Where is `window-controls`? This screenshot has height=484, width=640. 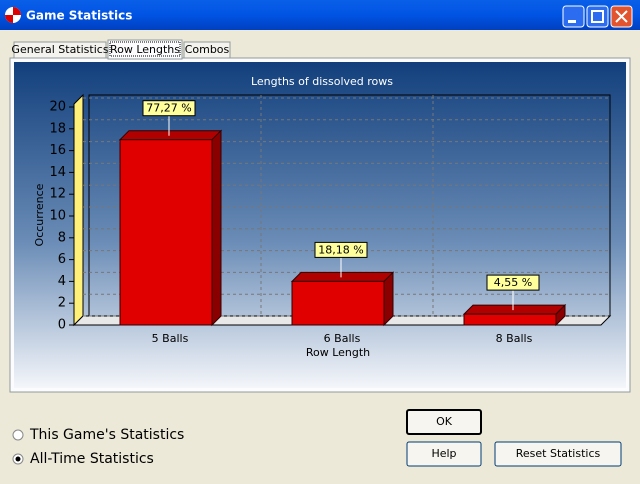 window-controls is located at coordinates (597, 16).